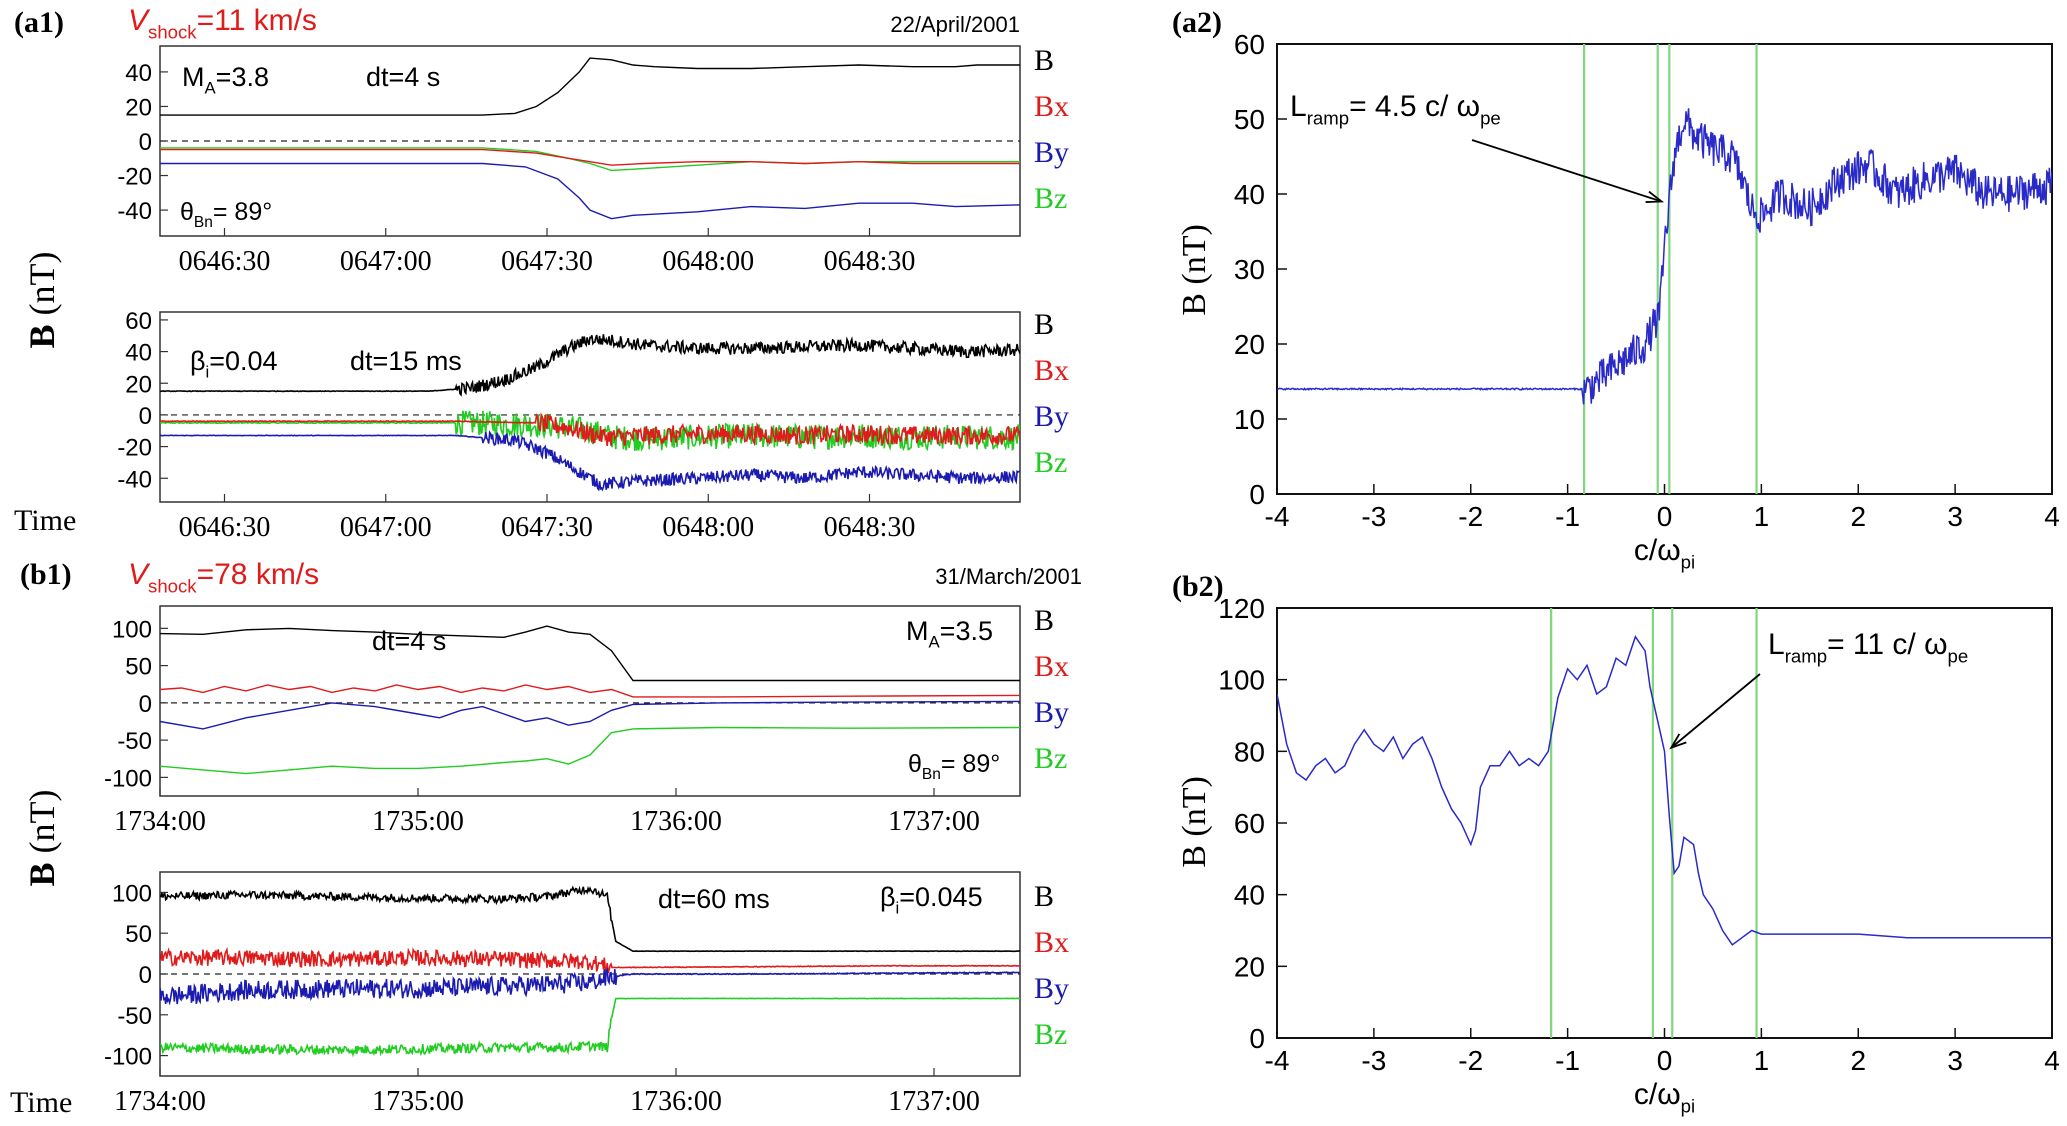  I want to click on x-tick-label: -3, so click(1373, 516).